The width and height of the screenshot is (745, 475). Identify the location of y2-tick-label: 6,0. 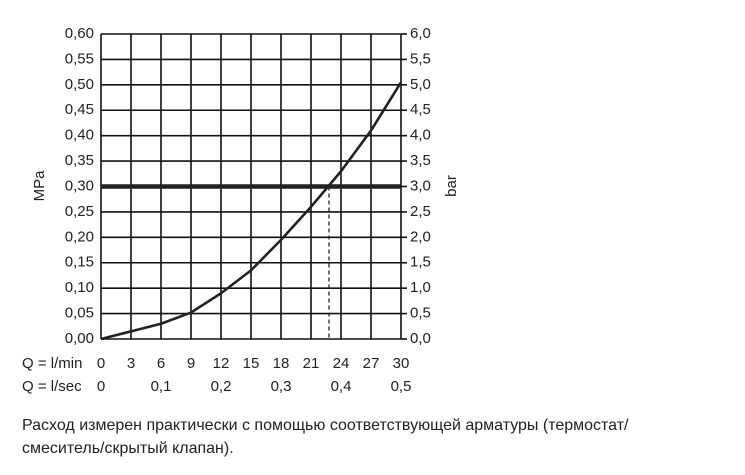
(420, 33).